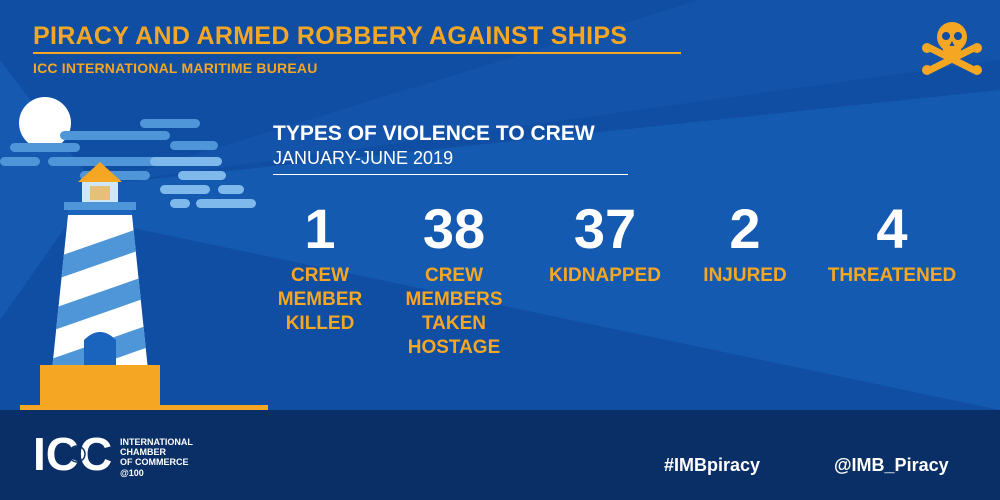 This screenshot has height=500, width=1000. I want to click on stat-threatened: 4 THREATENED, so click(892, 242).